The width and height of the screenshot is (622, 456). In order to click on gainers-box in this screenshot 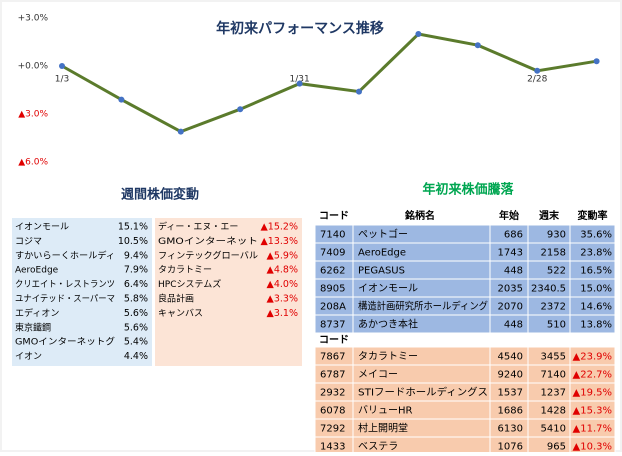, I will do `click(82, 292)`.